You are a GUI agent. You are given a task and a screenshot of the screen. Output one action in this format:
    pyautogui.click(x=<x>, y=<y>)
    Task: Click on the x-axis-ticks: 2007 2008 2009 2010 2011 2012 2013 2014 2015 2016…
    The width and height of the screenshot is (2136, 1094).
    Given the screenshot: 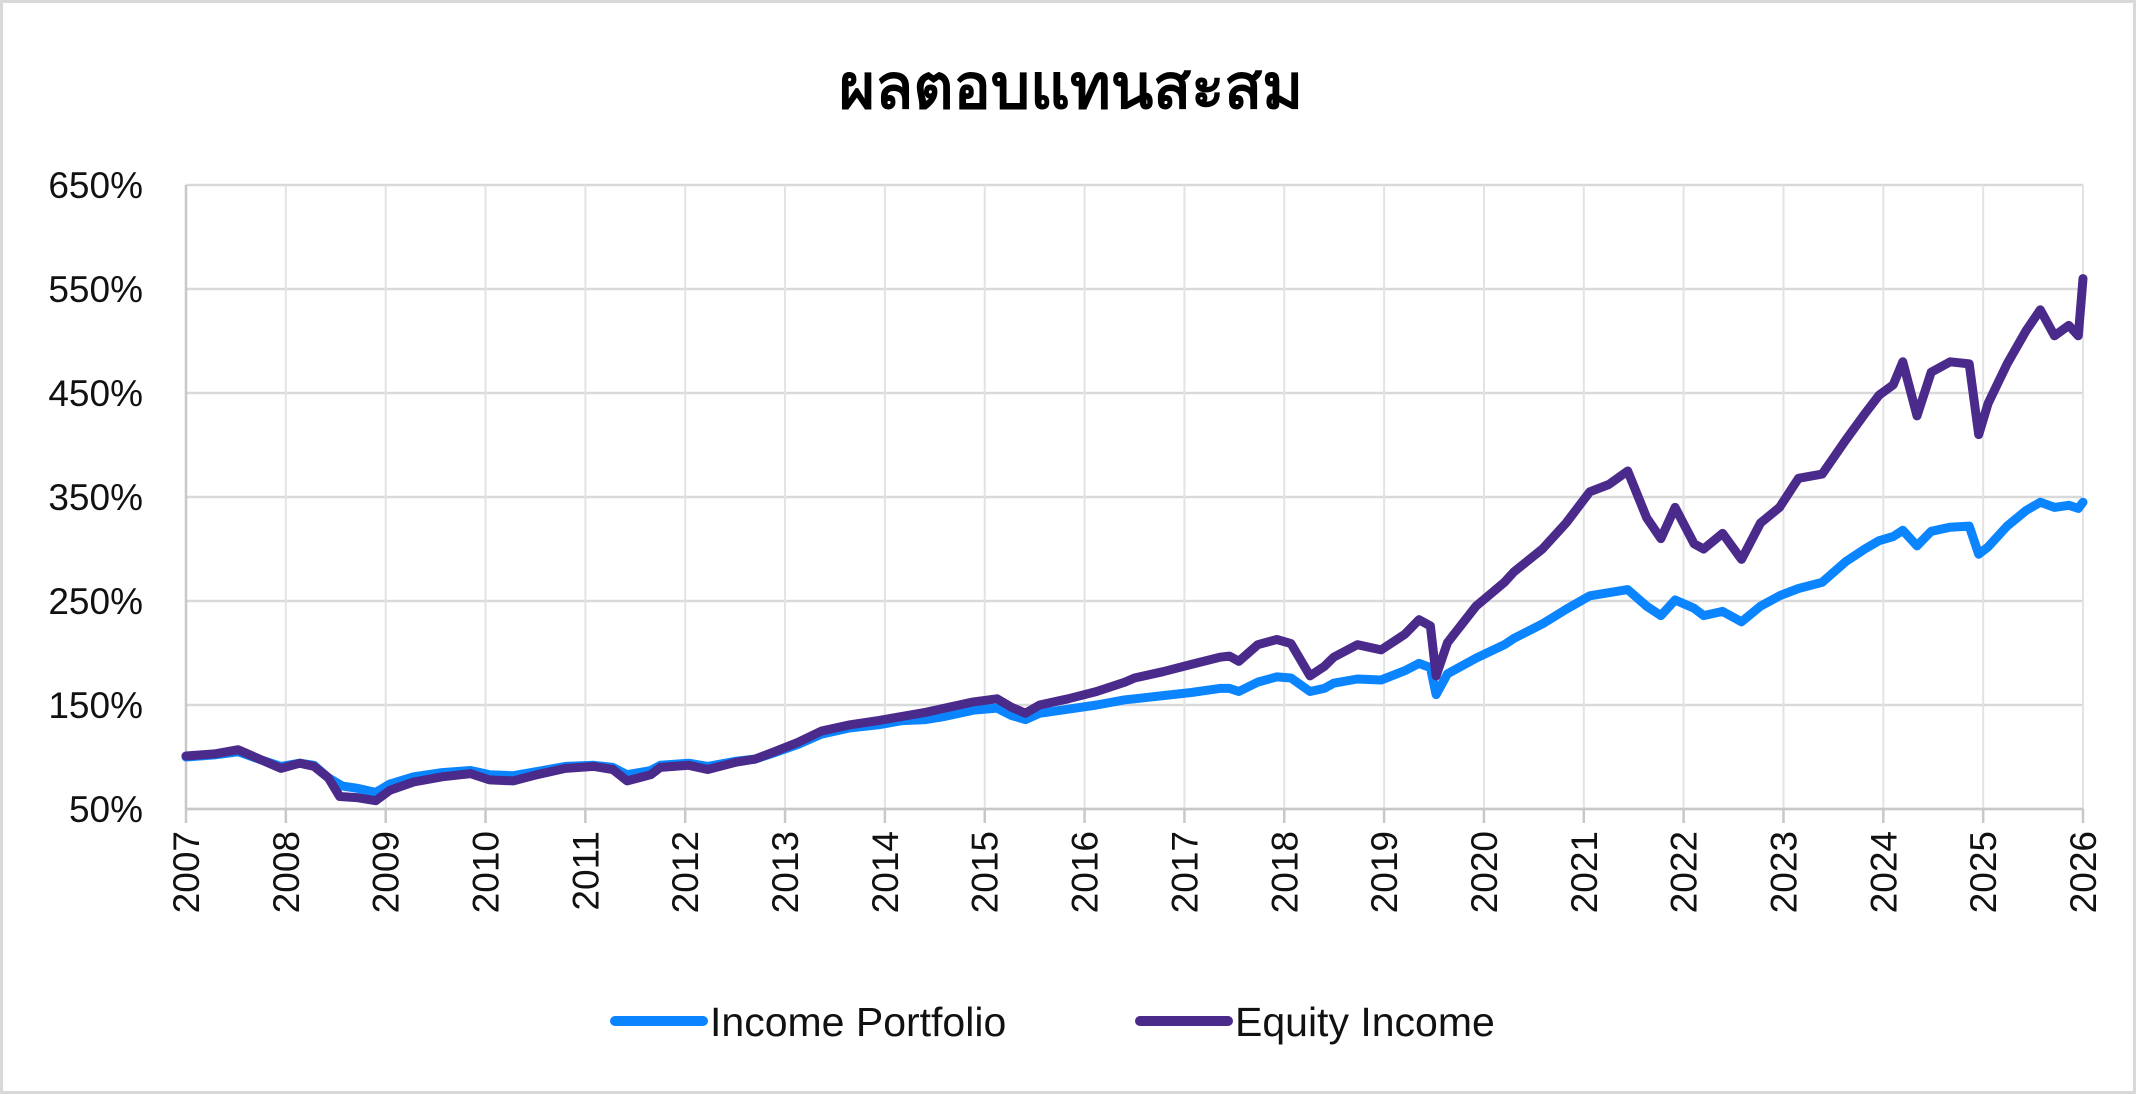 What is the action you would take?
    pyautogui.click(x=1135, y=872)
    